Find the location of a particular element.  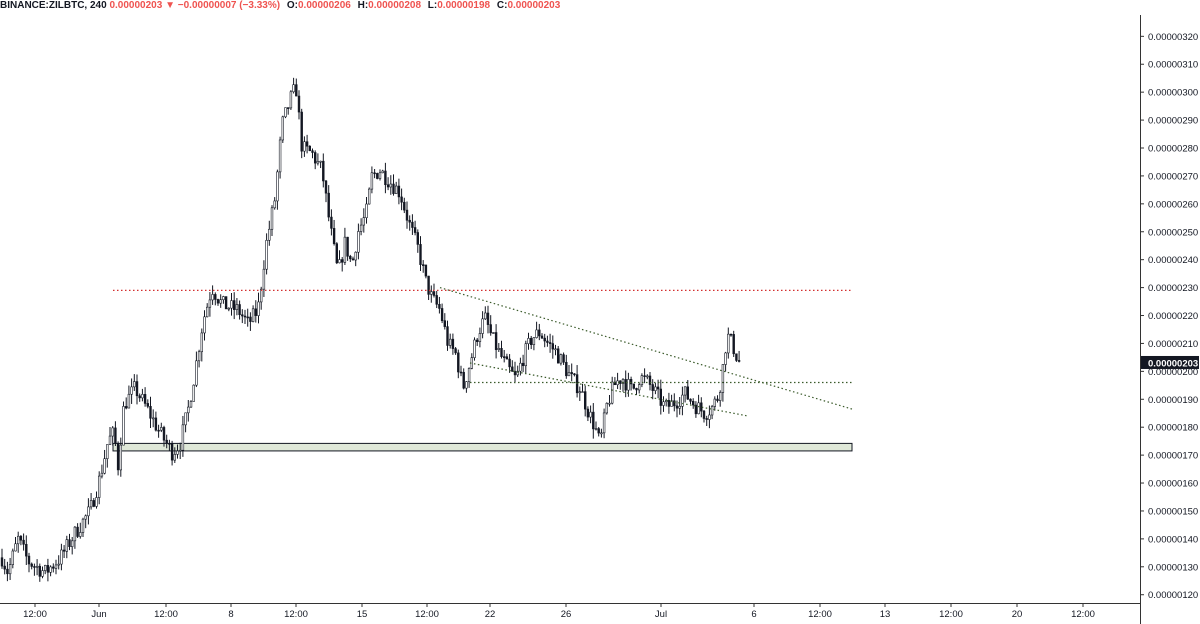

y-tick-label: 0.00000310 is located at coordinates (1173, 65).